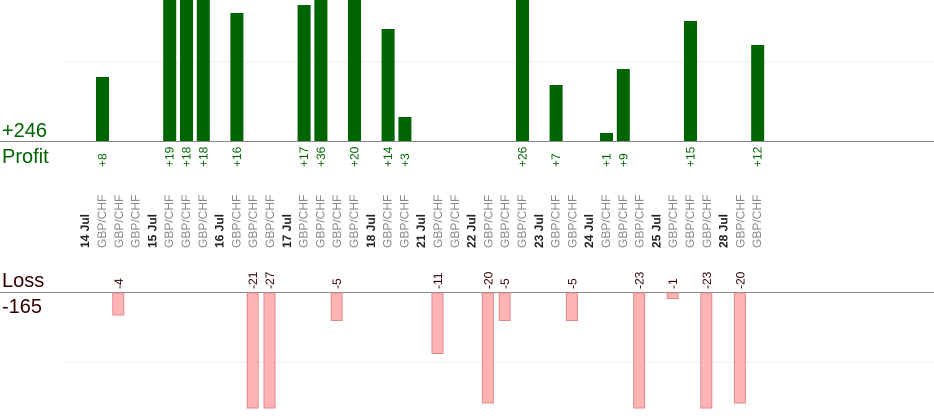  Describe the element at coordinates (25, 157) in the screenshot. I see `profit-label: Profit` at that location.